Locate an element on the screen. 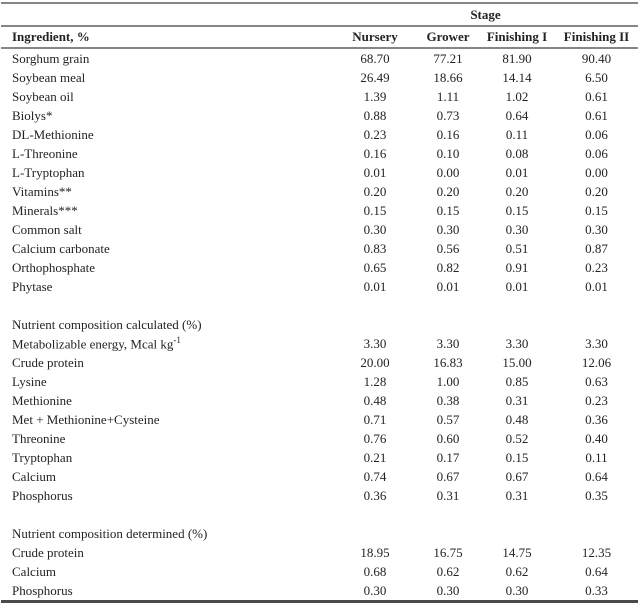 This screenshot has height=607, width=640. table-row: Threonine 0.76 0.60 0.52 0.40 is located at coordinates (319, 438).